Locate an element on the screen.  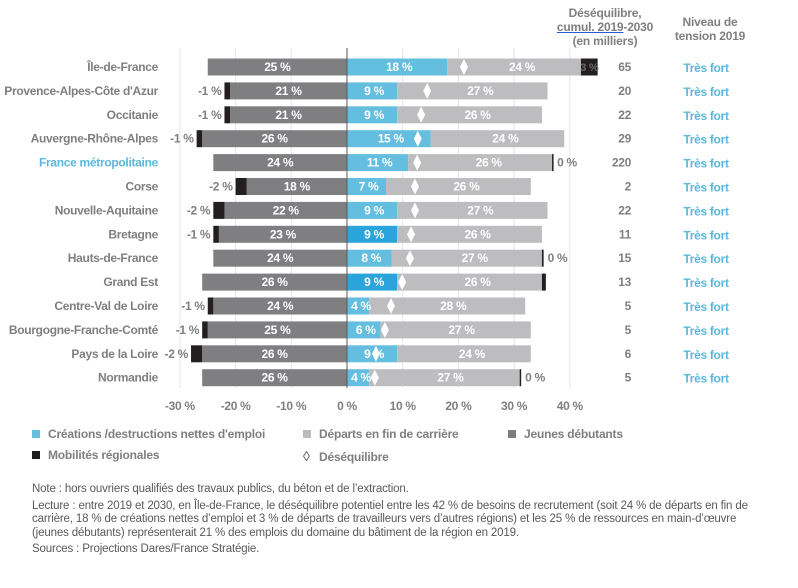
legend-item-creations: Créations /destructions nettes d'emploi is located at coordinates (148, 434).